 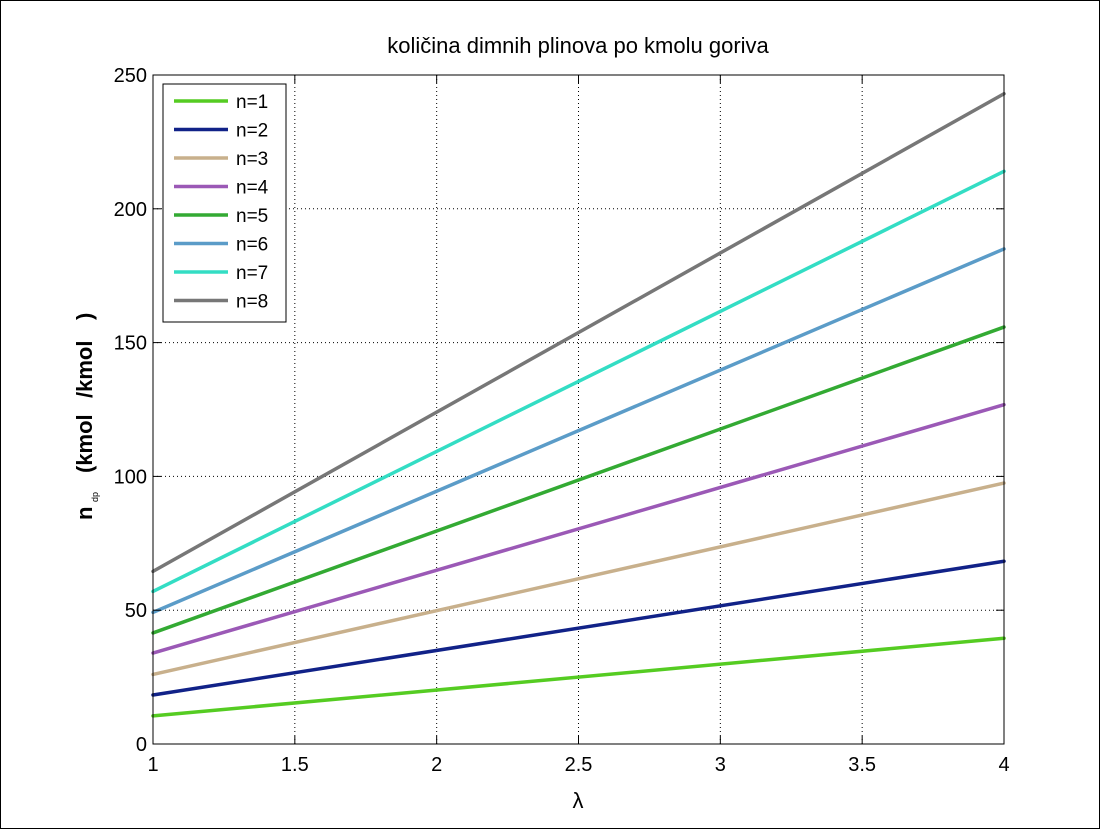 What do you see at coordinates (84, 513) in the screenshot?
I see `y-axis-label-main: n` at bounding box center [84, 513].